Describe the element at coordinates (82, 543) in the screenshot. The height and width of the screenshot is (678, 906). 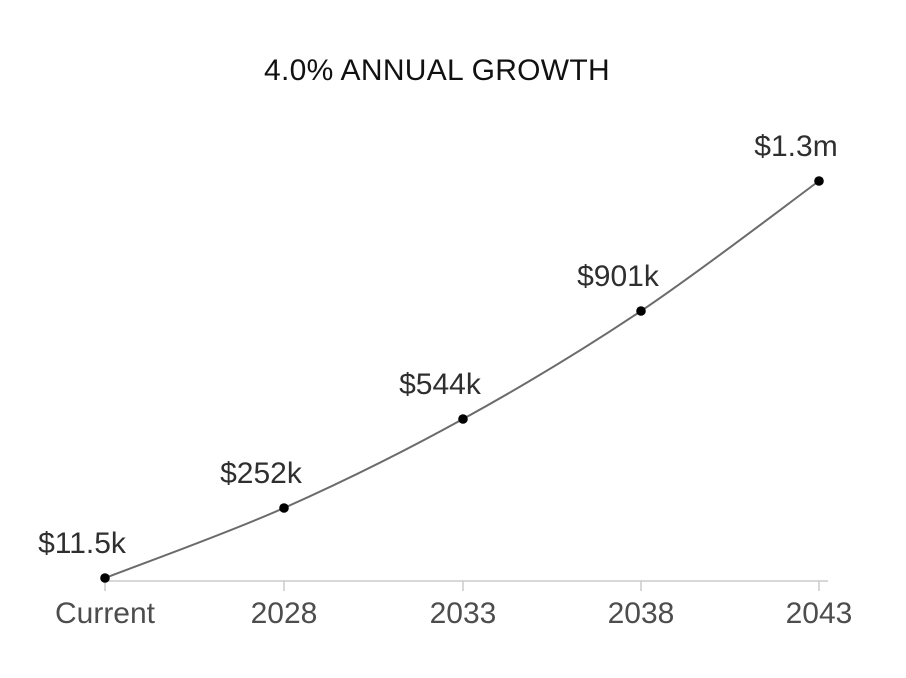
I see `point-value-label: $11.5k` at that location.